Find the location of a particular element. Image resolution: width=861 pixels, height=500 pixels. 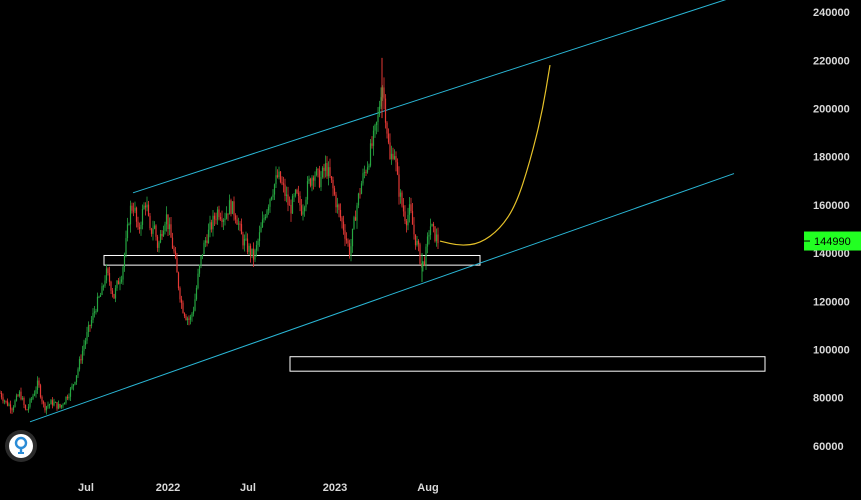

projection-curve is located at coordinates (495, 155).